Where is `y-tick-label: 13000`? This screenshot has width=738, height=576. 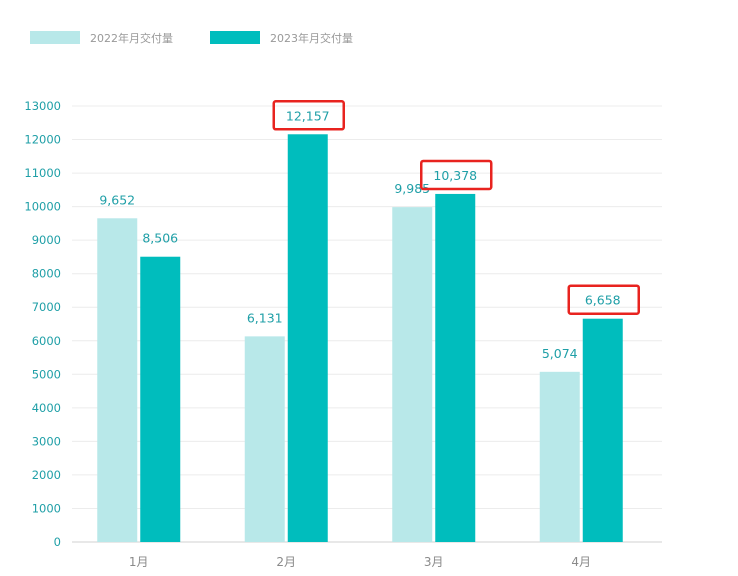 y-tick-label: 13000 is located at coordinates (42, 106).